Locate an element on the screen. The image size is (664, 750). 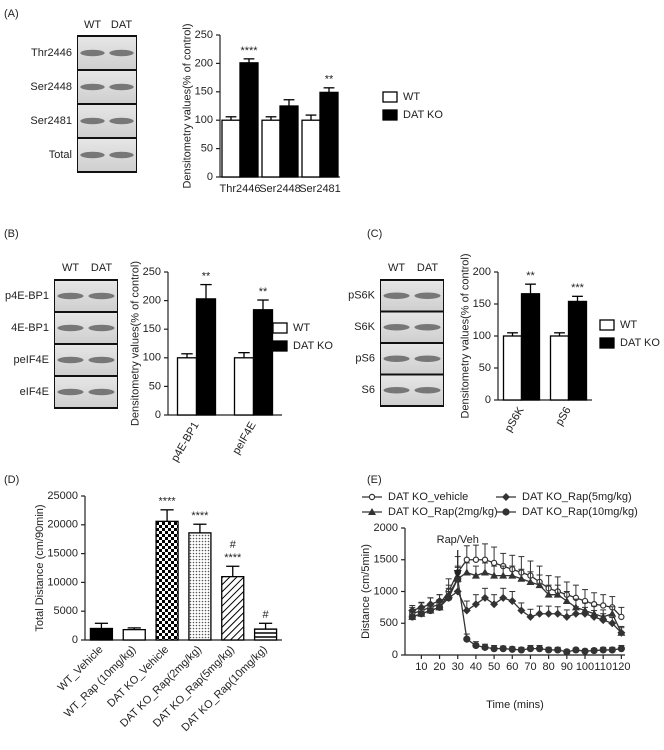
x-tick-label: 100 is located at coordinates (585, 667).